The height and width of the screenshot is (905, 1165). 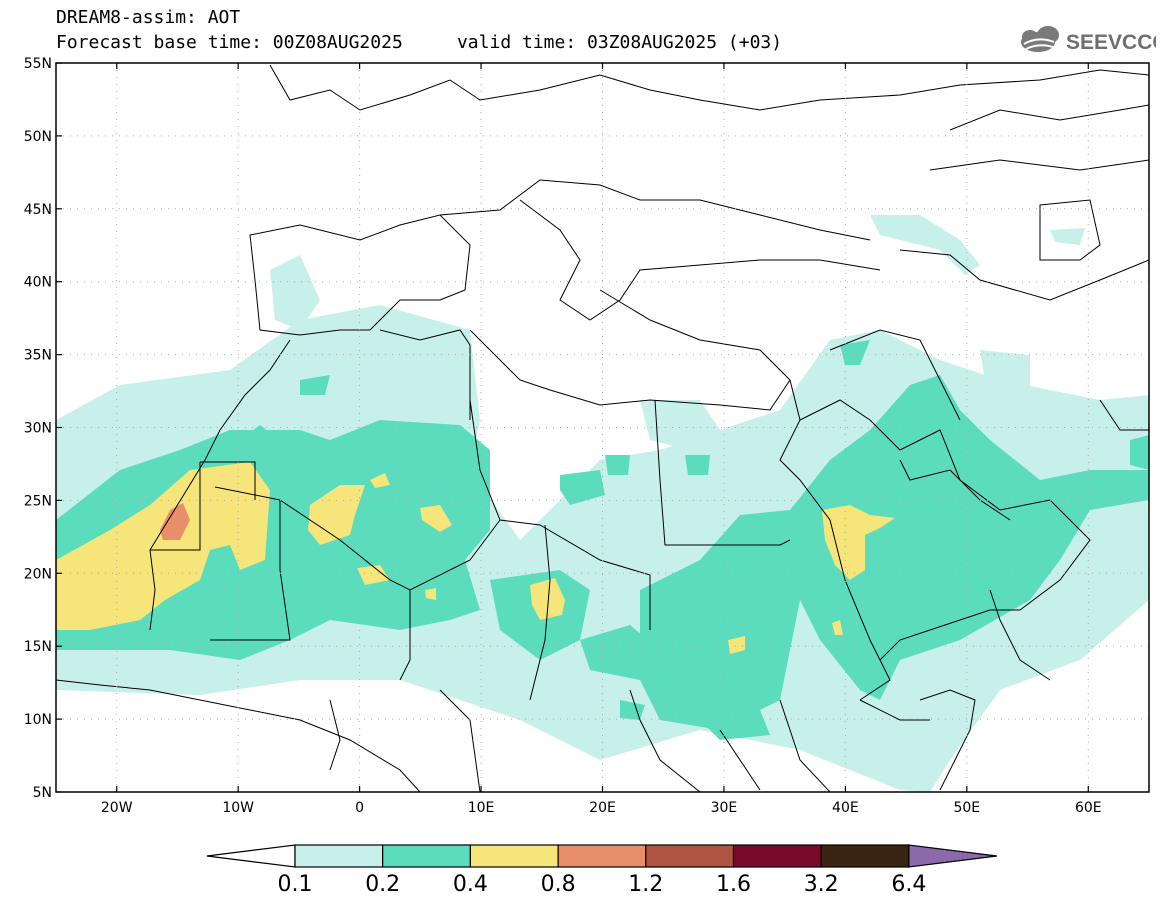 What do you see at coordinates (38, 283) in the screenshot?
I see `lat-tick-label: 40N` at bounding box center [38, 283].